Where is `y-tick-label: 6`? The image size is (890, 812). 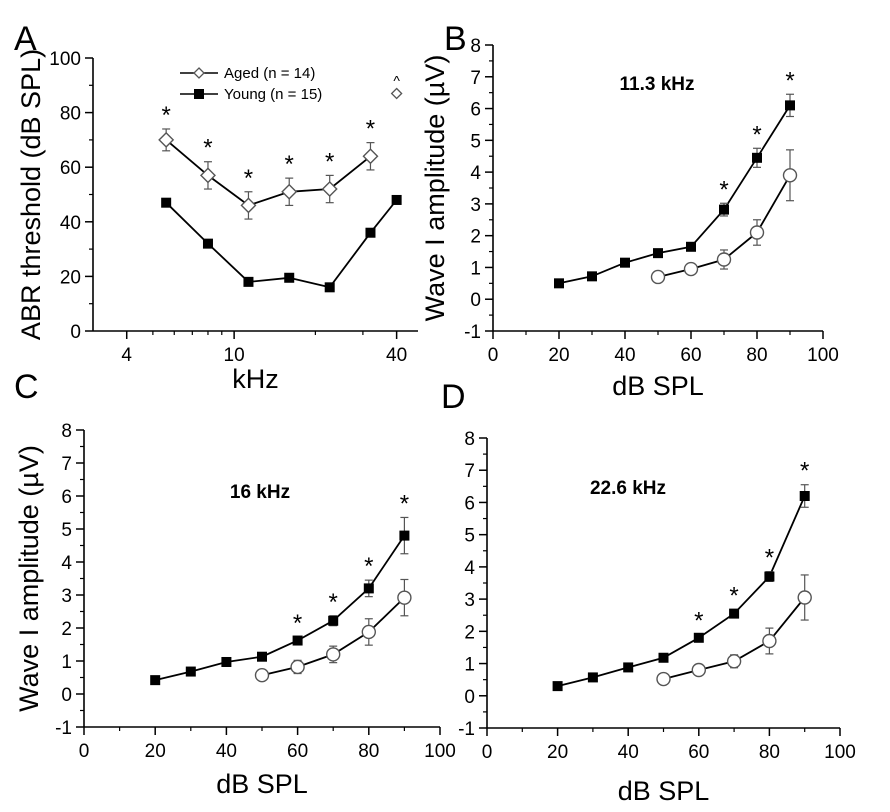 y-tick-label: 6 is located at coordinates (475, 110).